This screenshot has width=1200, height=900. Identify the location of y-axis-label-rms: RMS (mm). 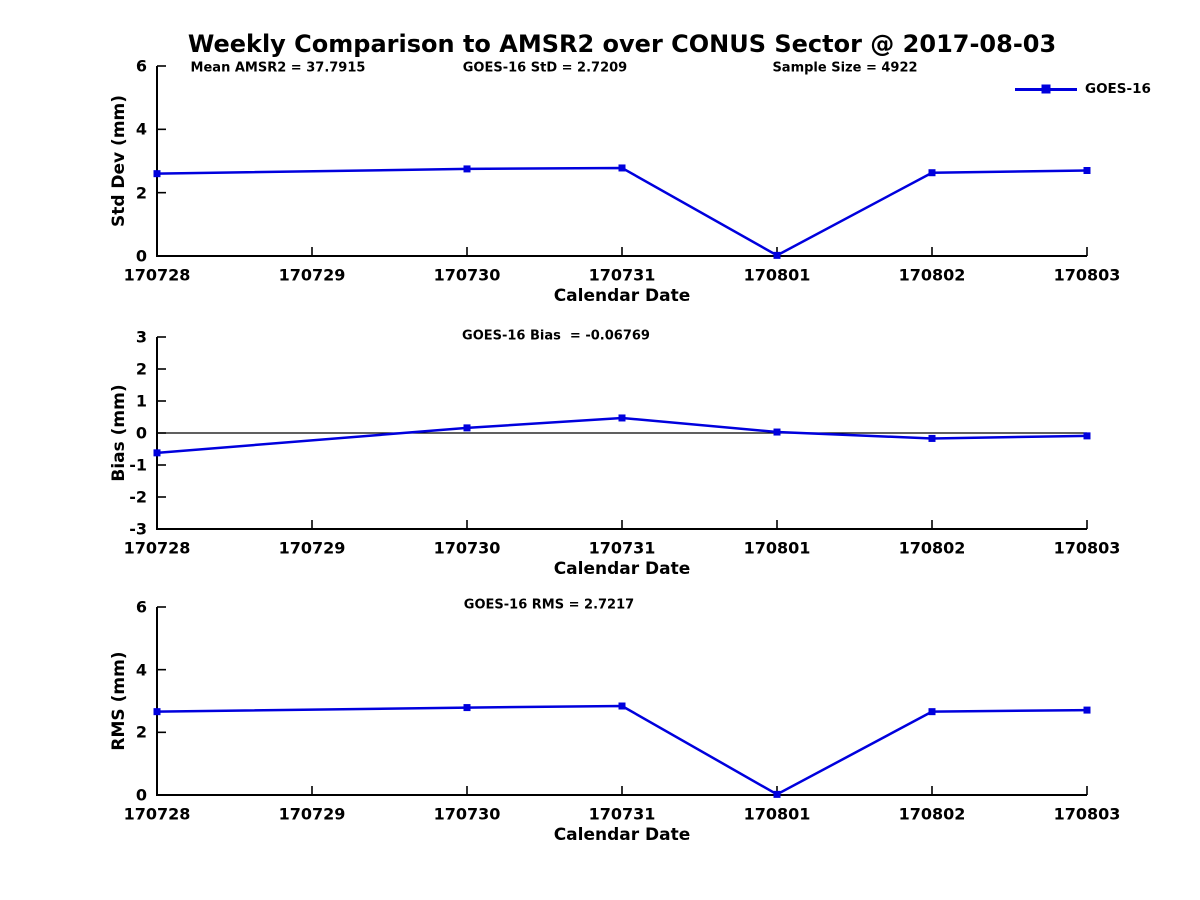
(119, 701).